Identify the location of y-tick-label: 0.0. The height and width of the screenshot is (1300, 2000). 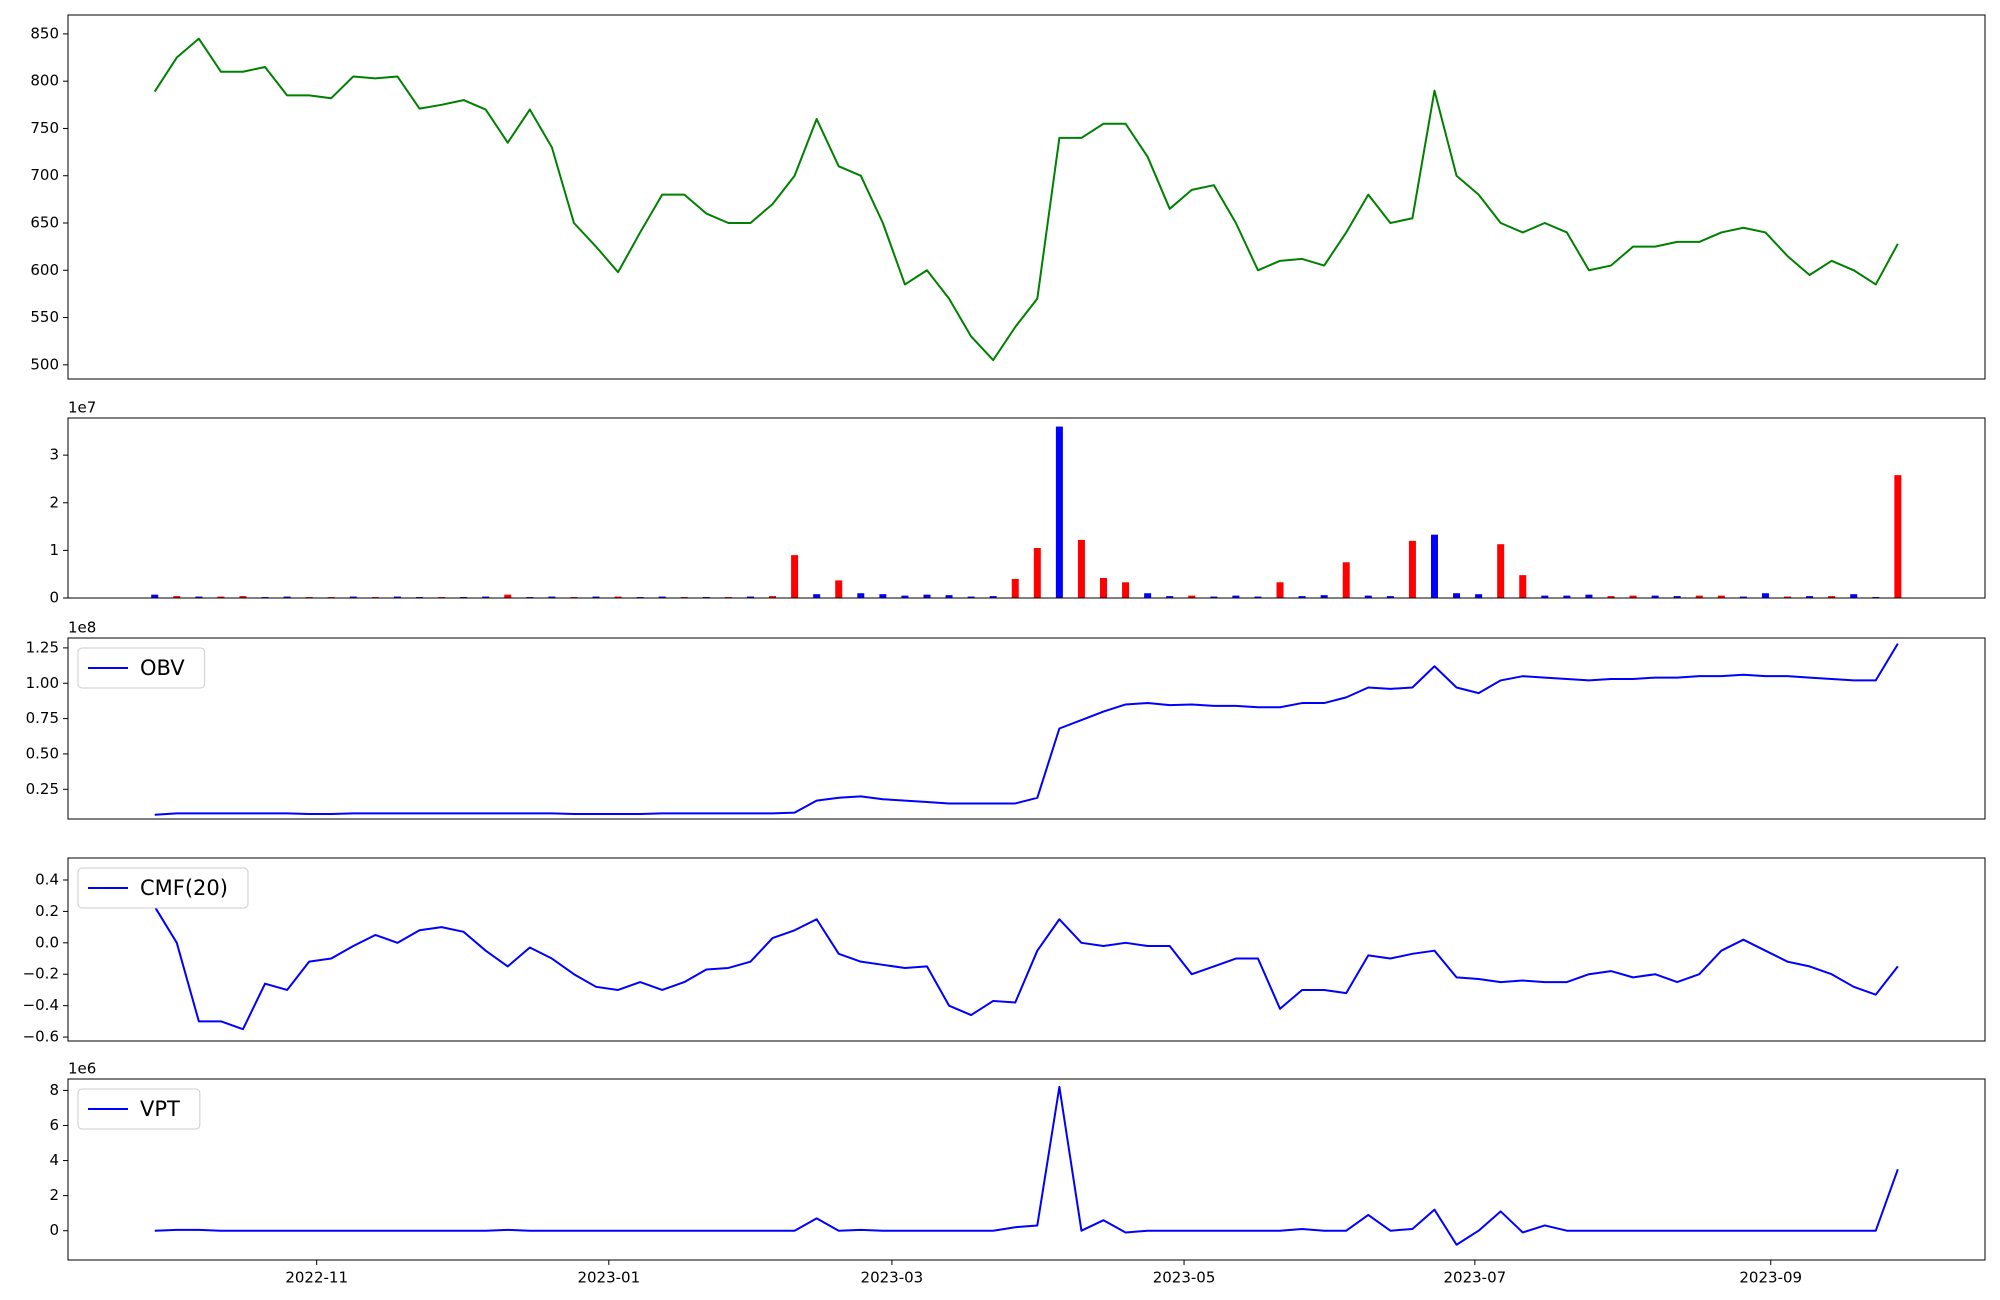
(47, 942).